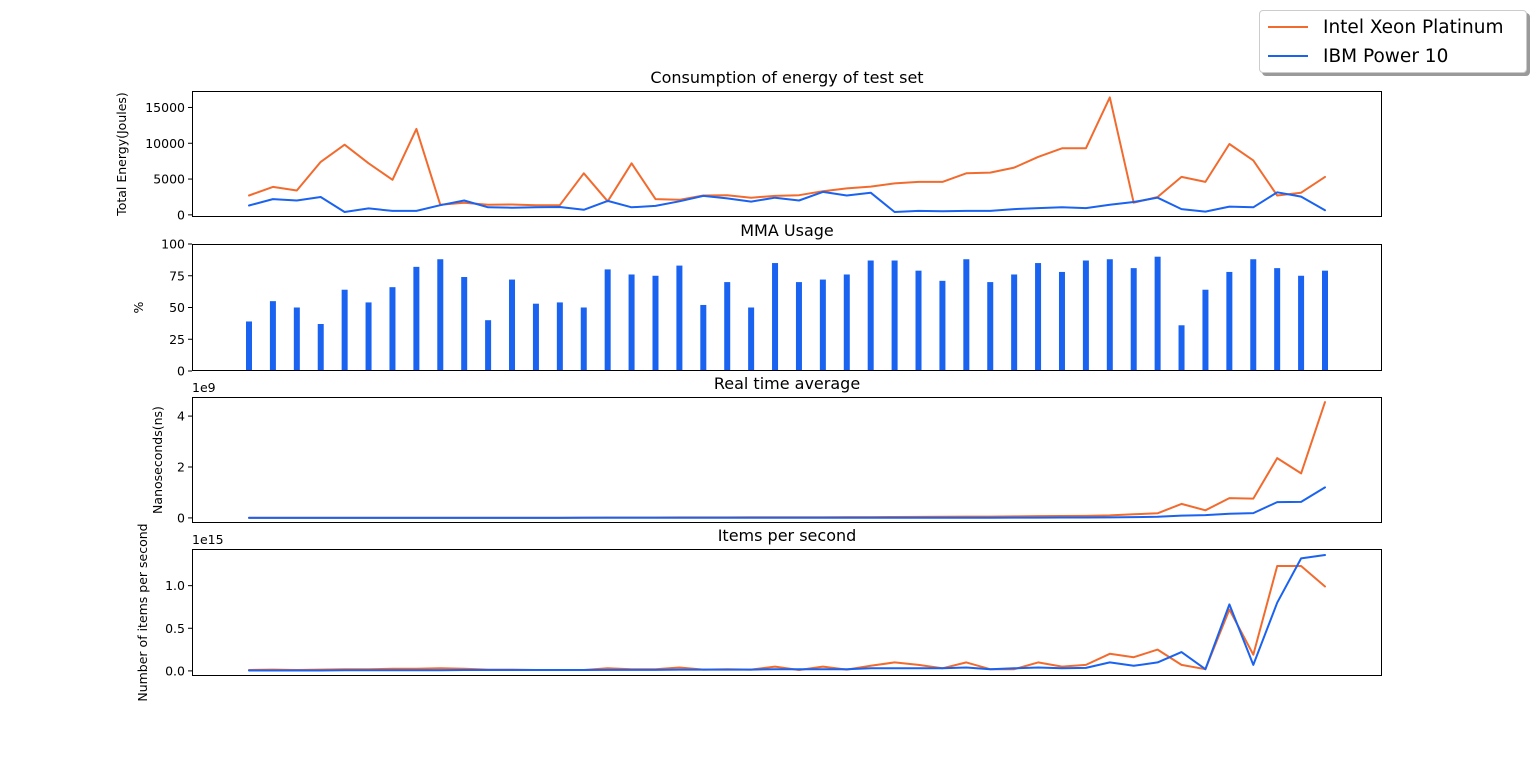 Image resolution: width=1536 pixels, height=760 pixels. I want to click on chart-title: Consumption of energy of test set, so click(786, 77).